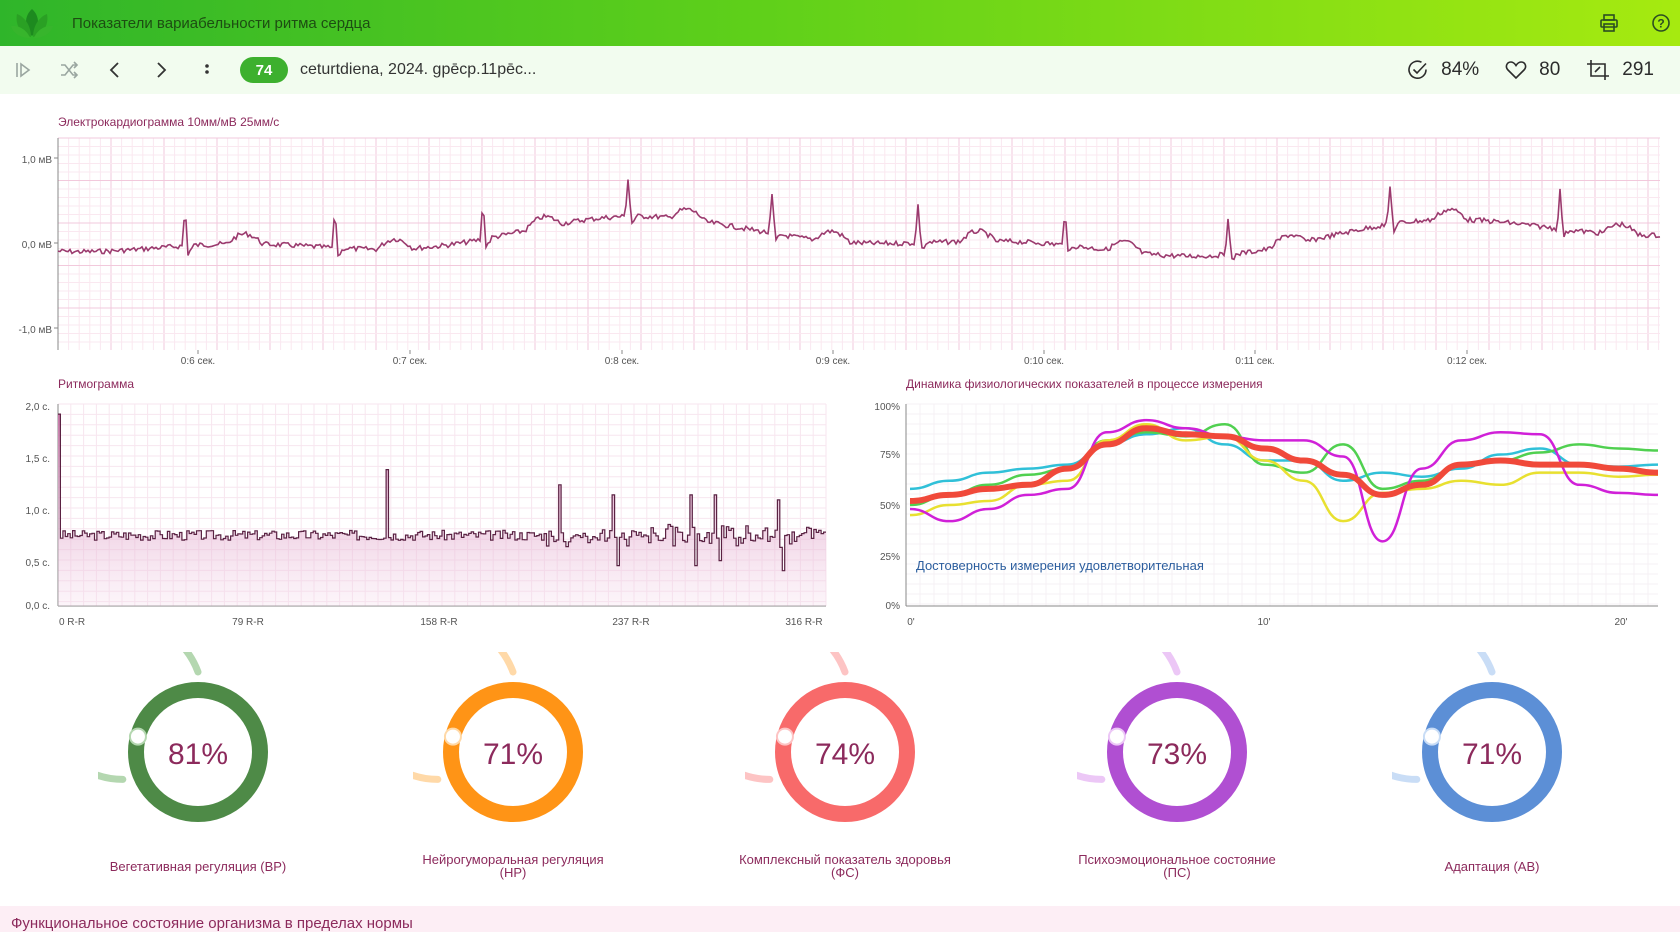  I want to click on rhythmogram-title: Ритмограмма, so click(96, 384).